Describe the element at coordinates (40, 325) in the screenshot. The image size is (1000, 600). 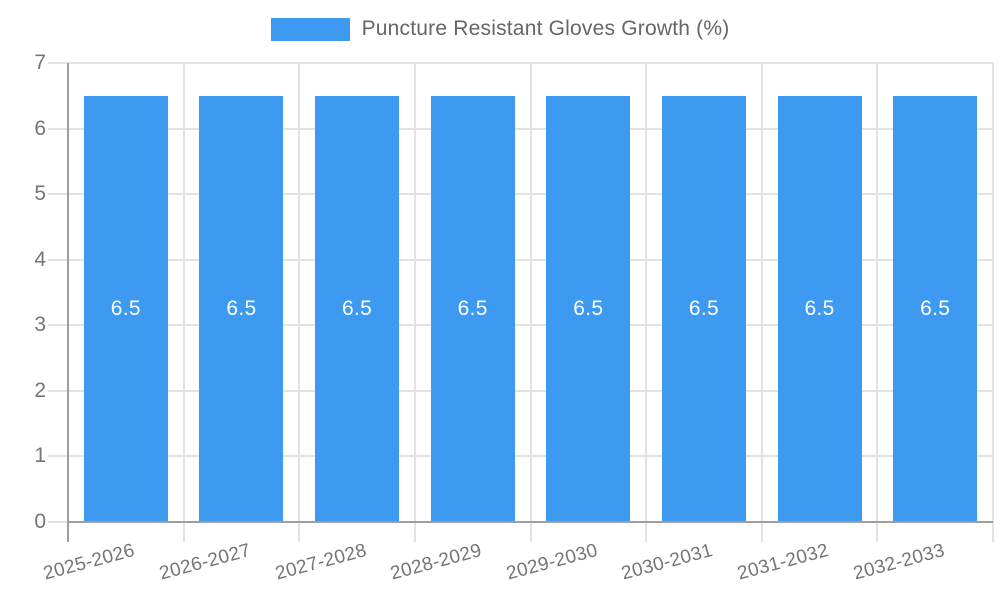
I see `y-axis-tick-label: 3` at that location.